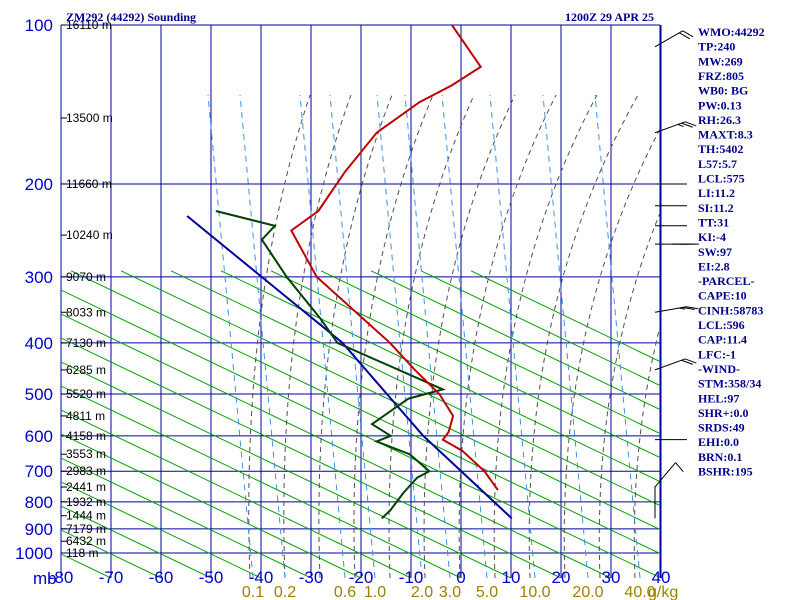 This screenshot has width=800, height=600. I want to click on height-label: 1932 m, so click(86, 502).